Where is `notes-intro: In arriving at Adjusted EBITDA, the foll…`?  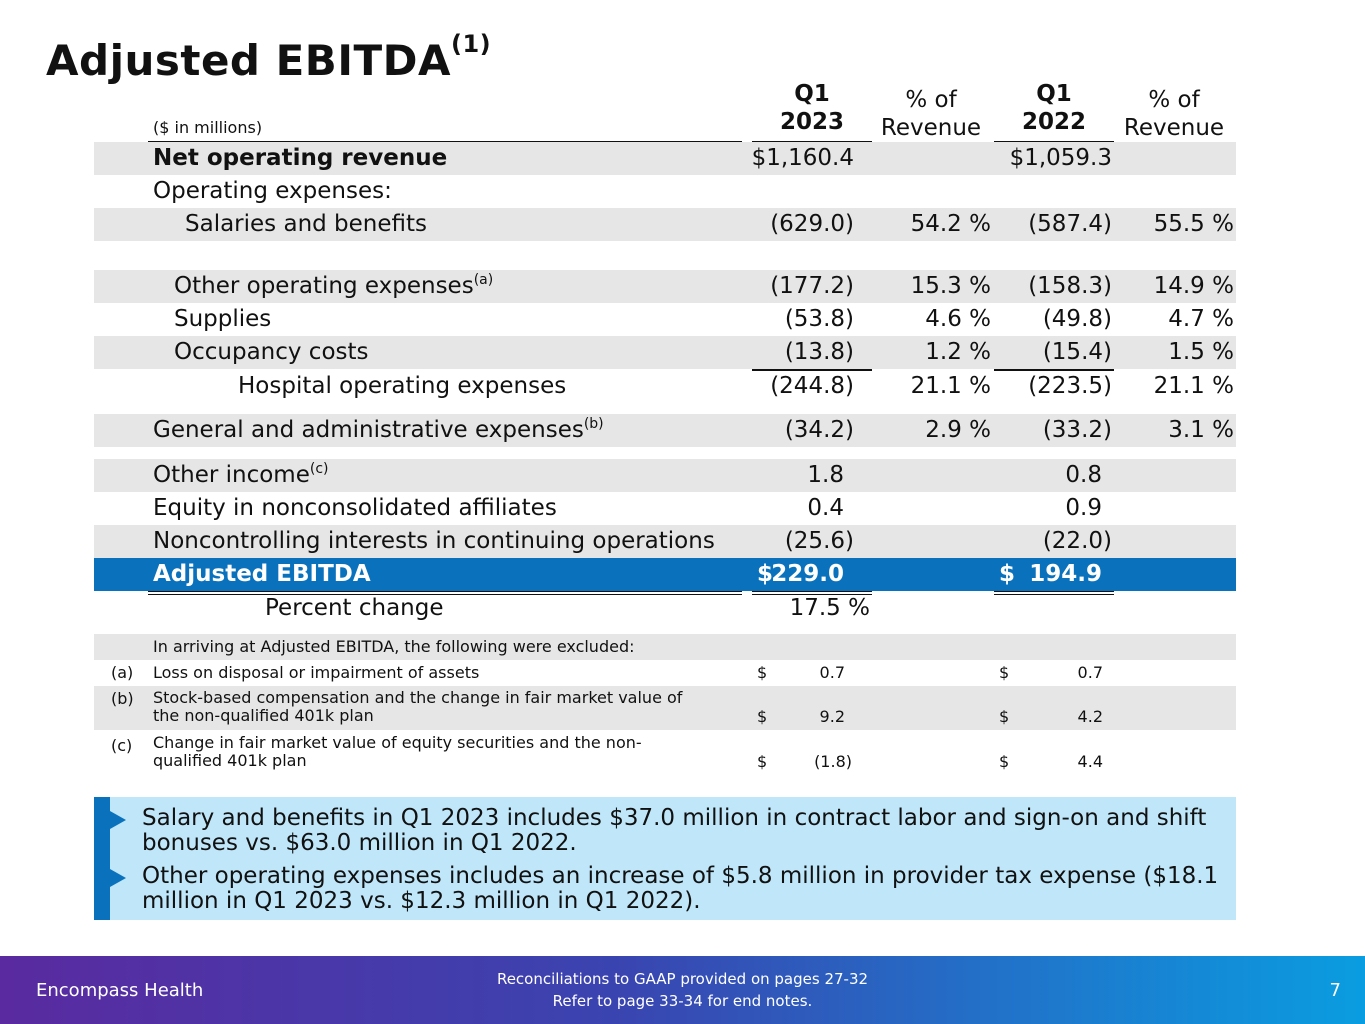 notes-intro: In arriving at Adjusted EBITDA, the foll… is located at coordinates (665, 647).